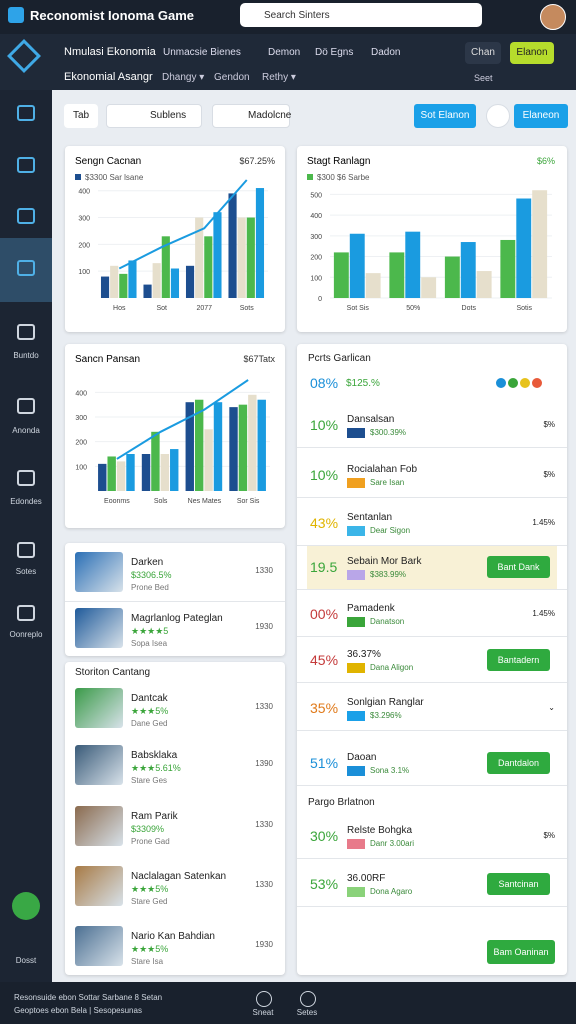  I want to click on footer-label: Sneat, so click(263, 1012).